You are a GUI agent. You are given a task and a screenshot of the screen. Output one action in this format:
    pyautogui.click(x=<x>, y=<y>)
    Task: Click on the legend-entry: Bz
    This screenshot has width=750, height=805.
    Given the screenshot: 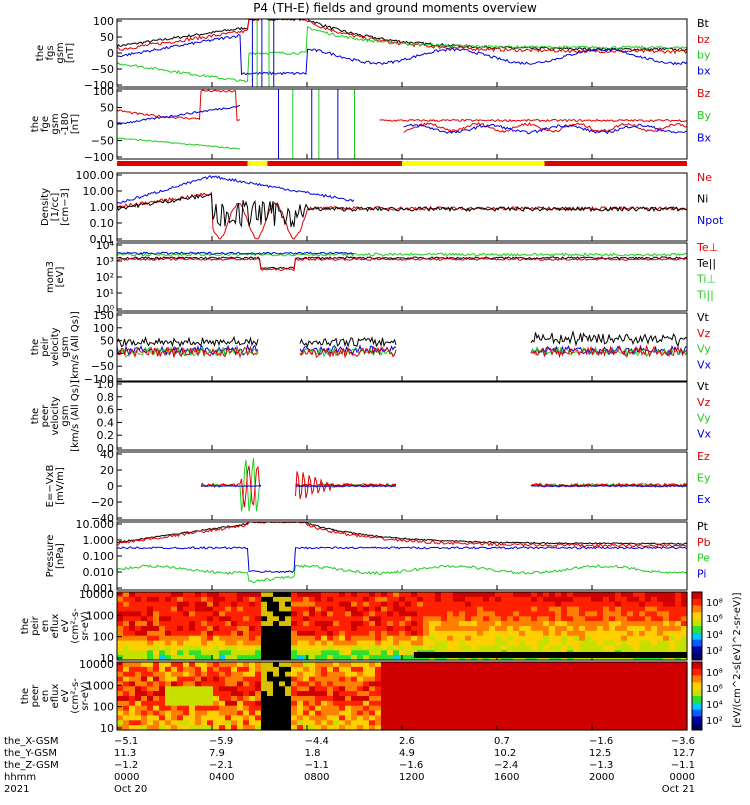 What is the action you would take?
    pyautogui.click(x=704, y=93)
    